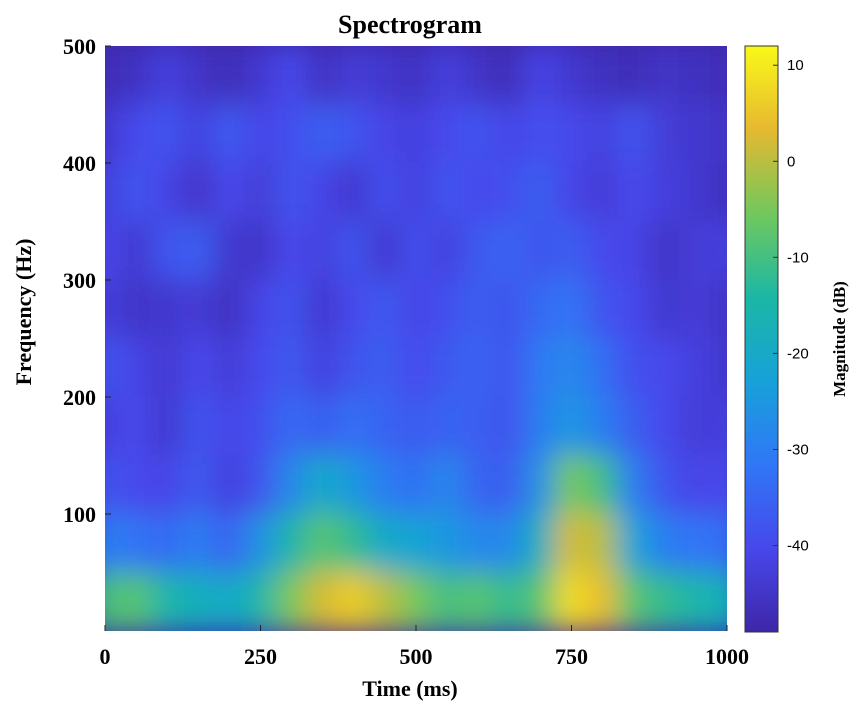  What do you see at coordinates (79, 397) in the screenshot?
I see `y-tick-label: 200` at bounding box center [79, 397].